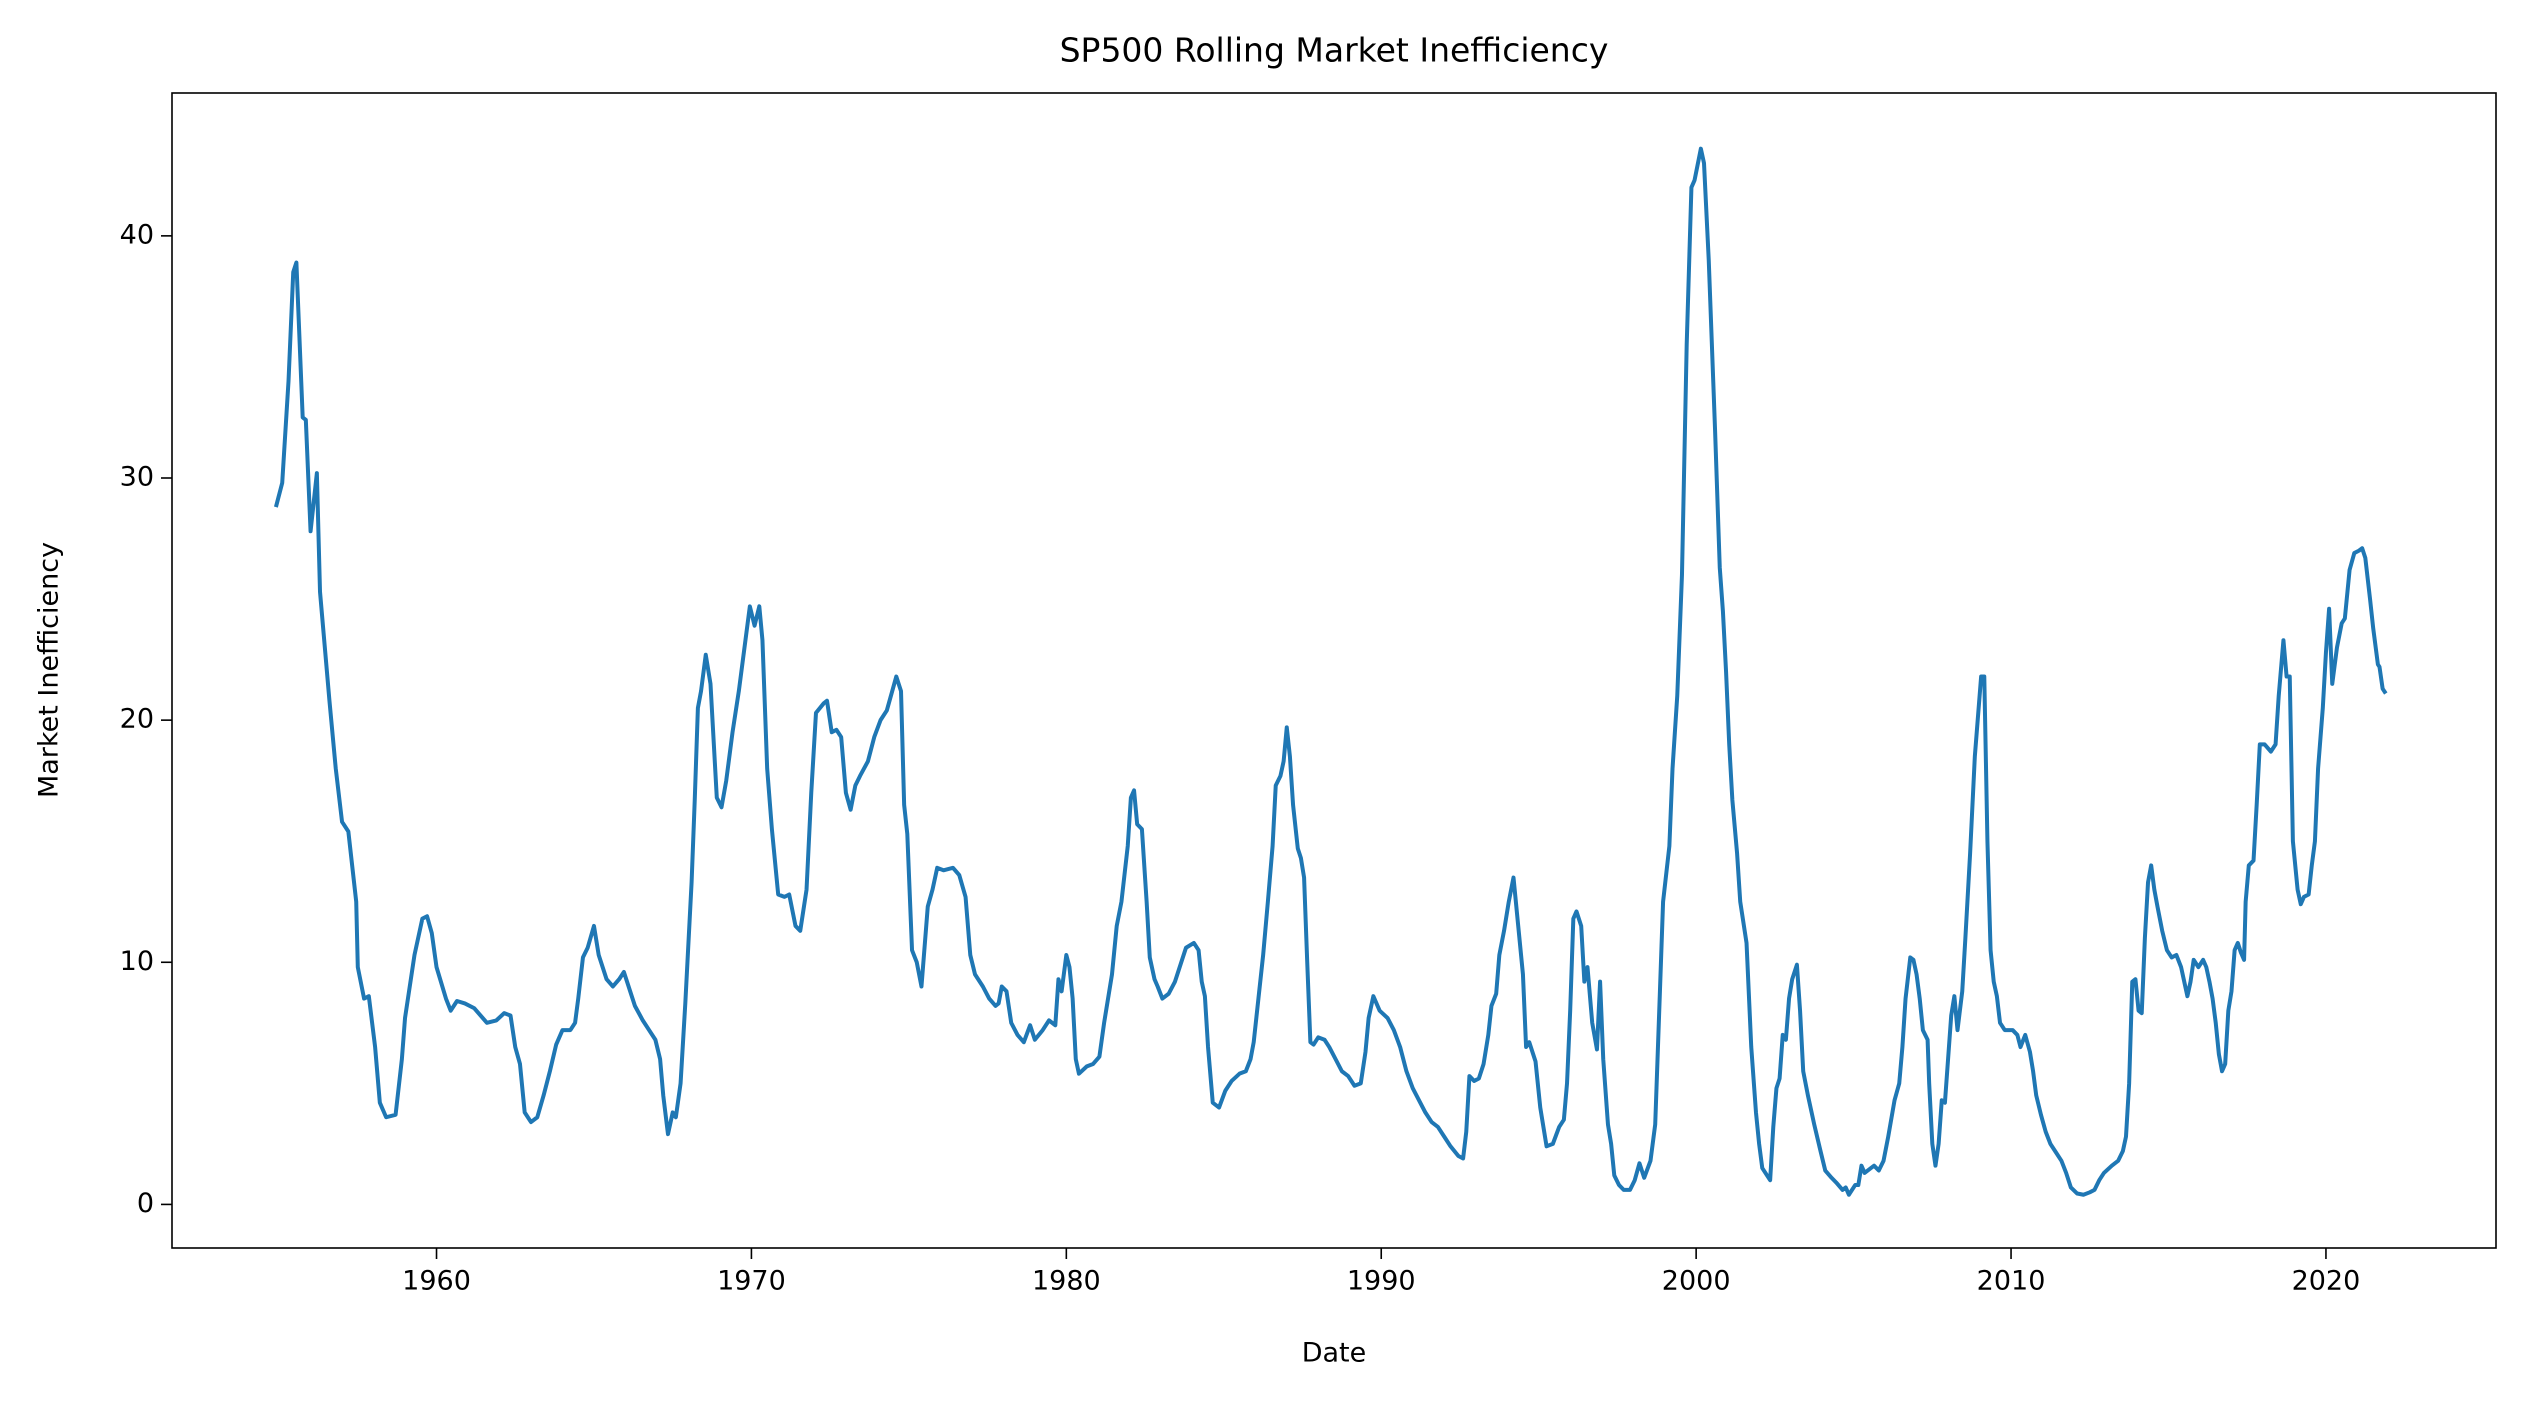 The height and width of the screenshot is (1407, 2525). I want to click on x-tick-label: 2010, so click(2011, 1281).